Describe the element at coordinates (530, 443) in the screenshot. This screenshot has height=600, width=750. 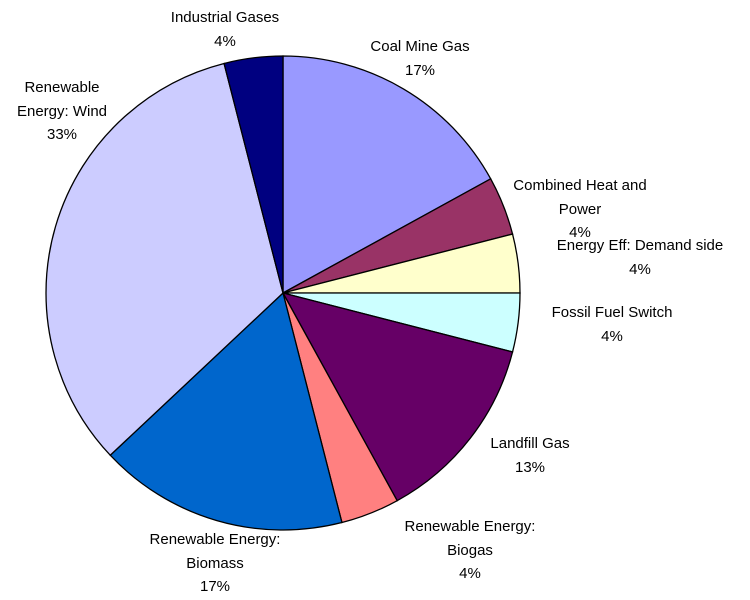
I see `category-label: Landfill Gas` at that location.